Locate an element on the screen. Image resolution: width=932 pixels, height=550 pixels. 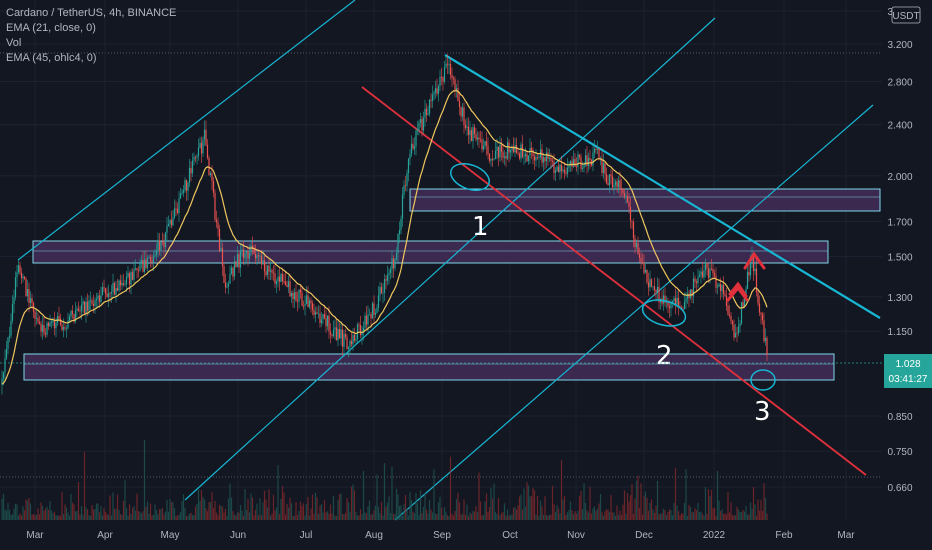
ema21-label: EMA (21, close, 0) is located at coordinates (51, 28).